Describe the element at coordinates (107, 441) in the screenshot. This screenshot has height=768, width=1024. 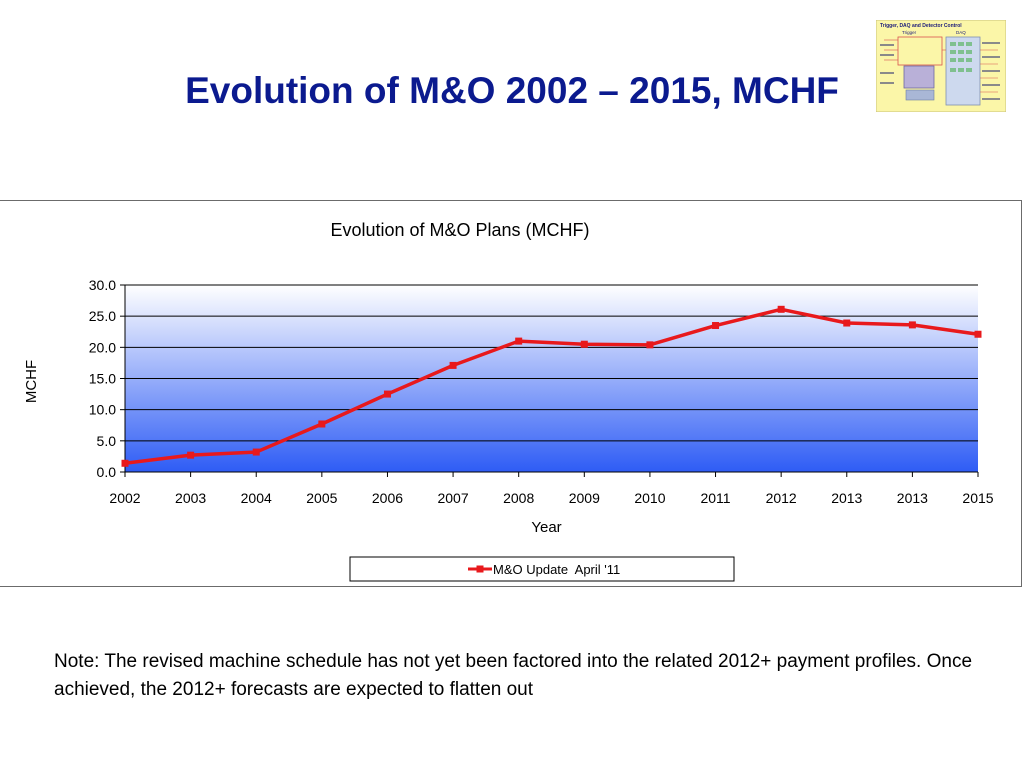
I see `y-tick-label: 5.0` at that location.